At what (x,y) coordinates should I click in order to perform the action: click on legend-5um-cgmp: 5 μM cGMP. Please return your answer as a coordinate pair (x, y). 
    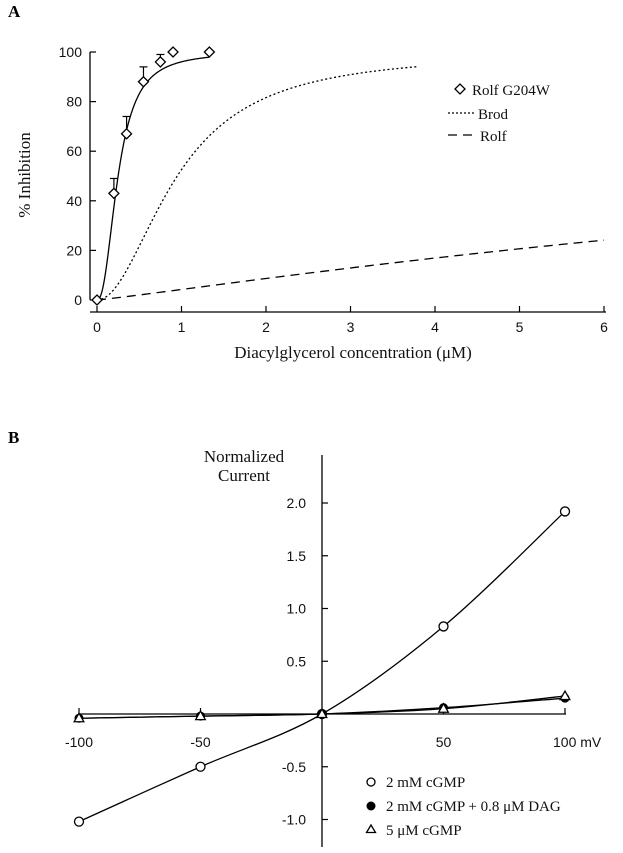
    Looking at the image, I should click on (424, 831).